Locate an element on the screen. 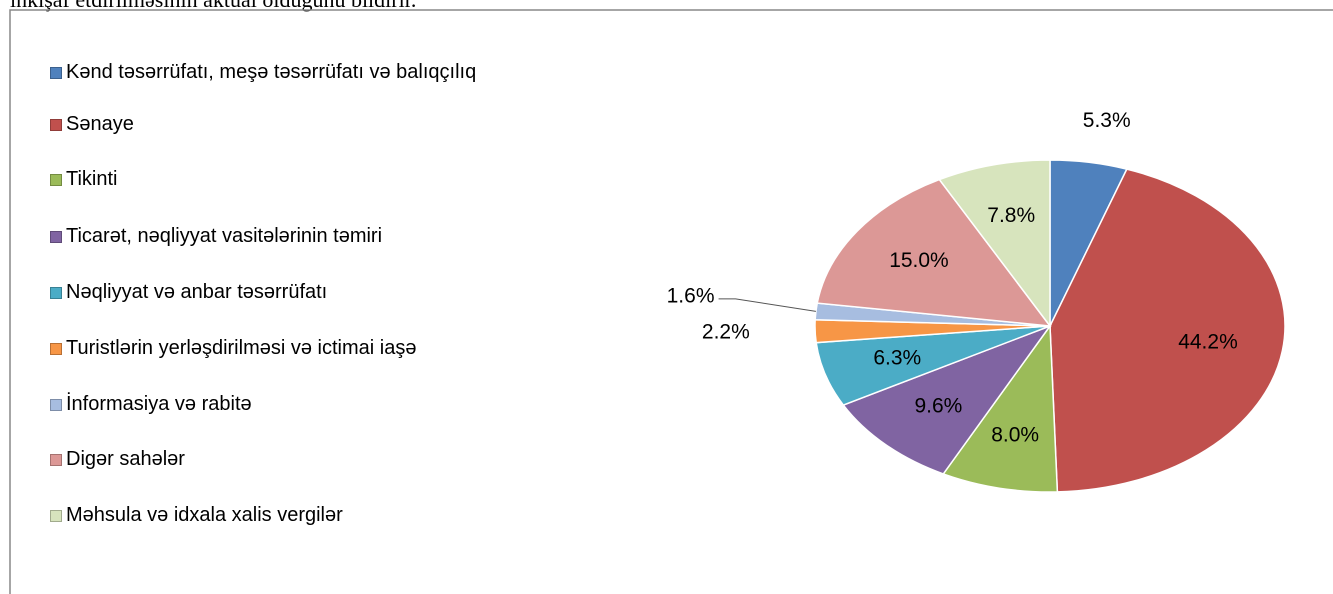 The width and height of the screenshot is (1333, 594). data-label: 1.6% is located at coordinates (691, 295).